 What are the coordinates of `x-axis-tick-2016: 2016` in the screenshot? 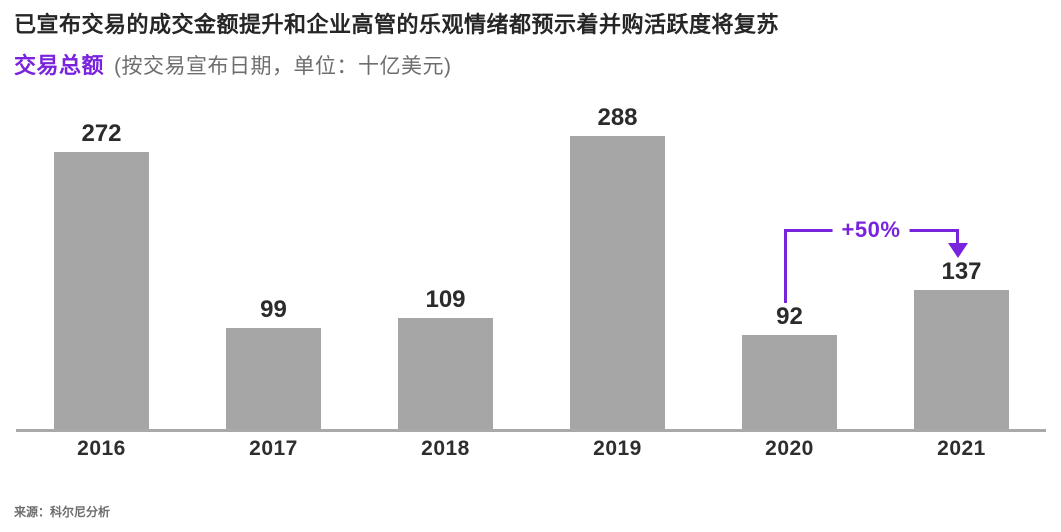 It's located at (101, 448).